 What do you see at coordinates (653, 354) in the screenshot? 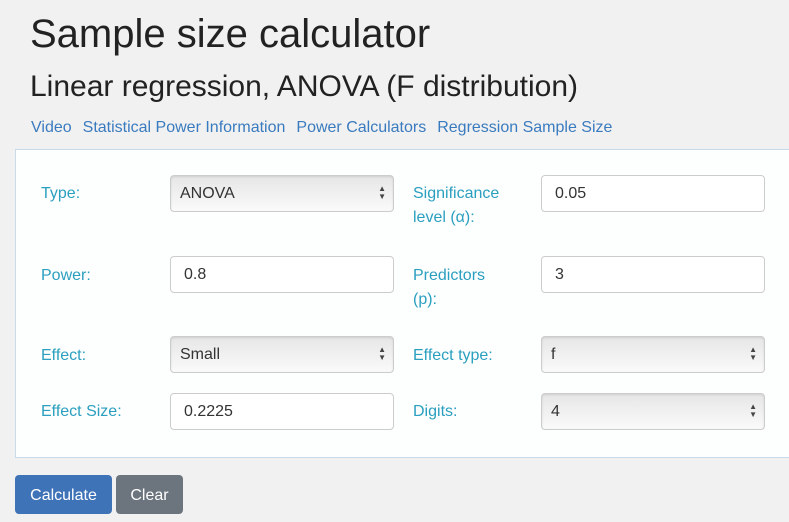
I see `effect-type-select: f ▲ ▼` at bounding box center [653, 354].